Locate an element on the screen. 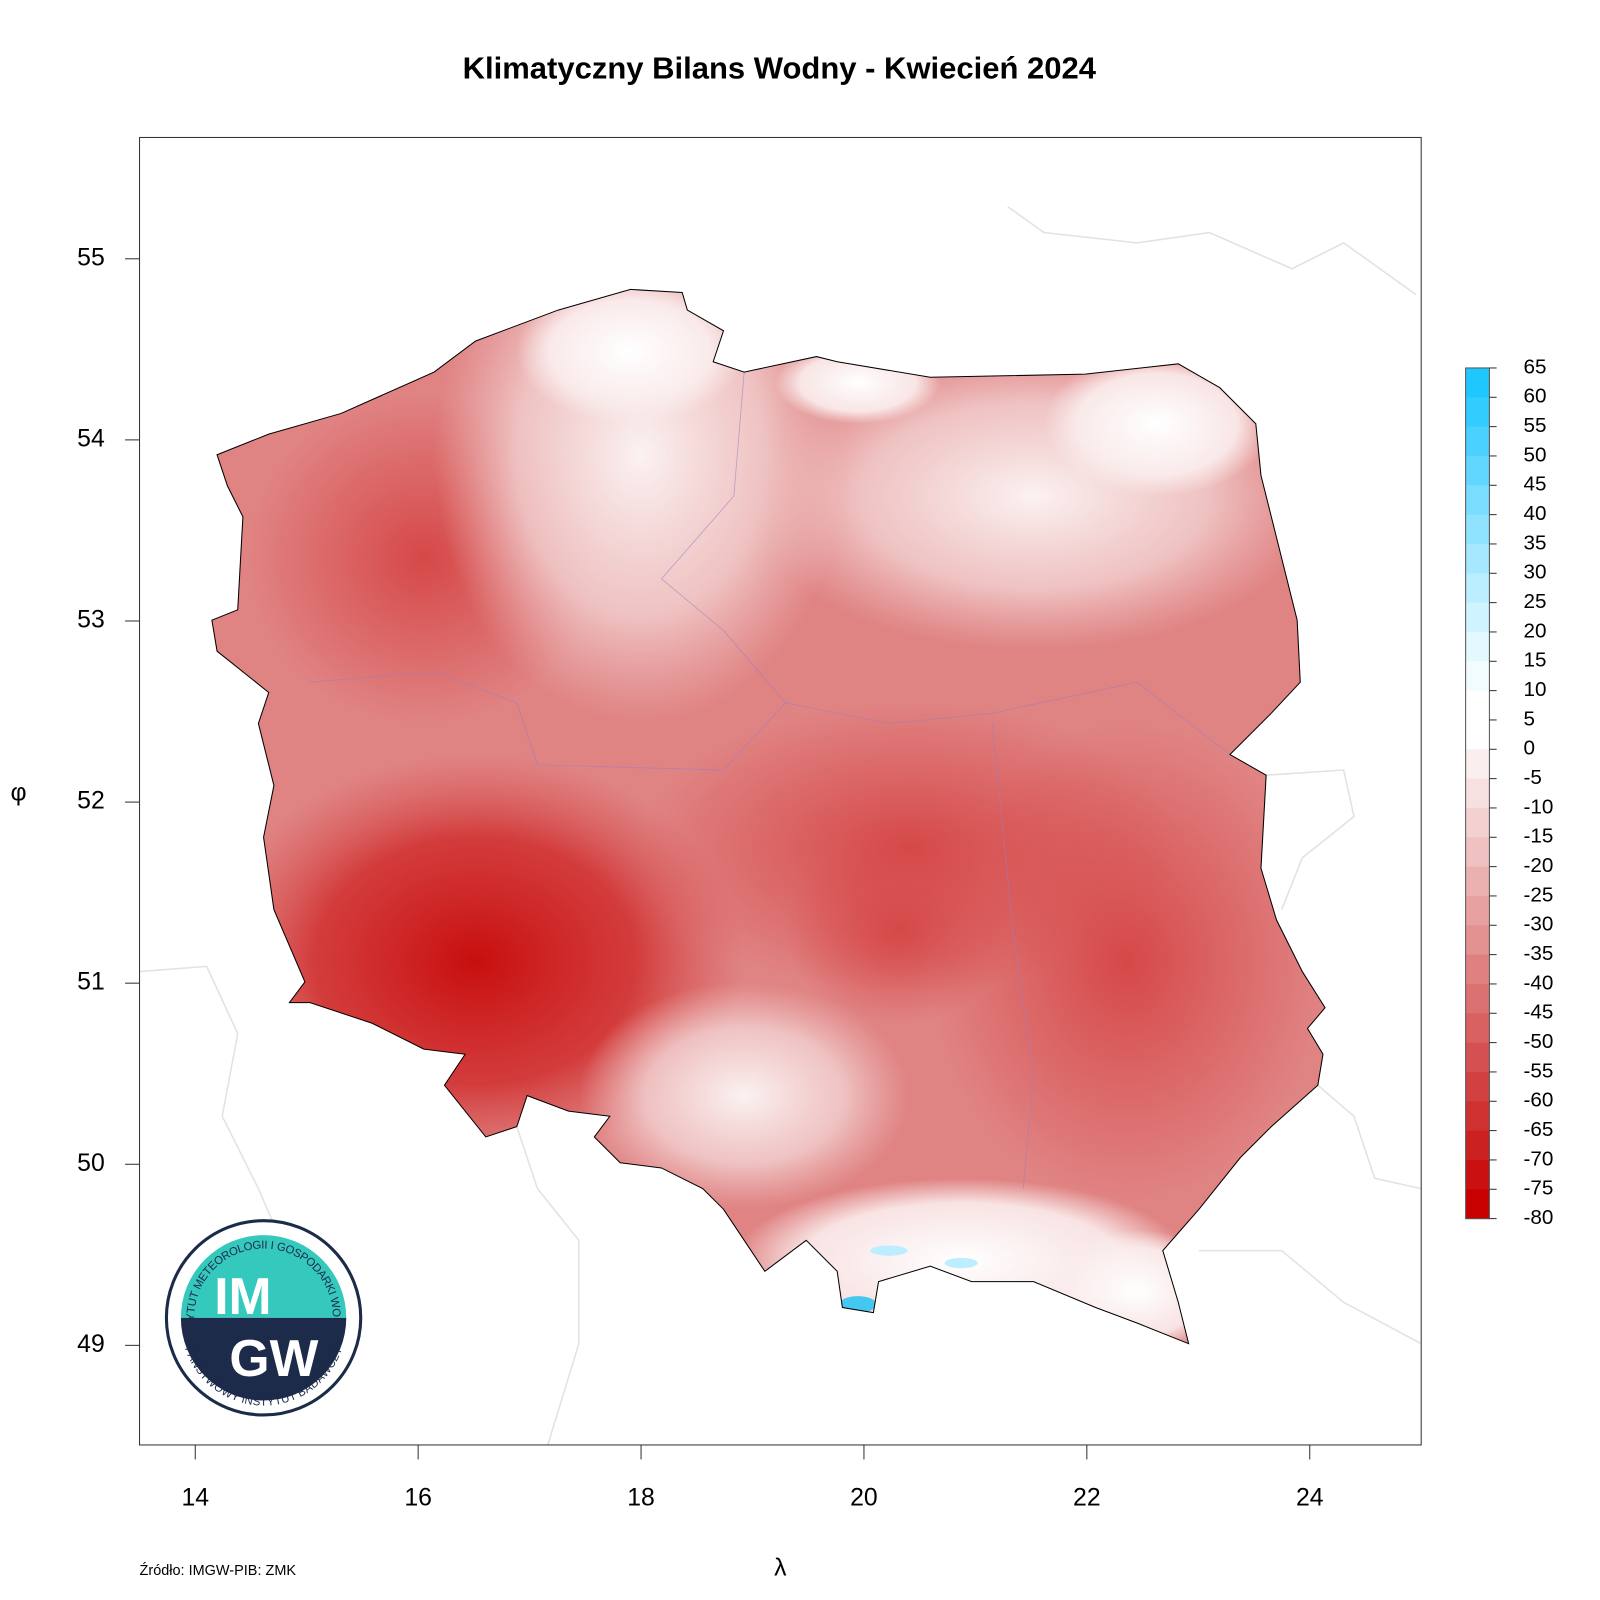 The height and width of the screenshot is (1600, 1600). y-tick-label: 53 is located at coordinates (91, 620).